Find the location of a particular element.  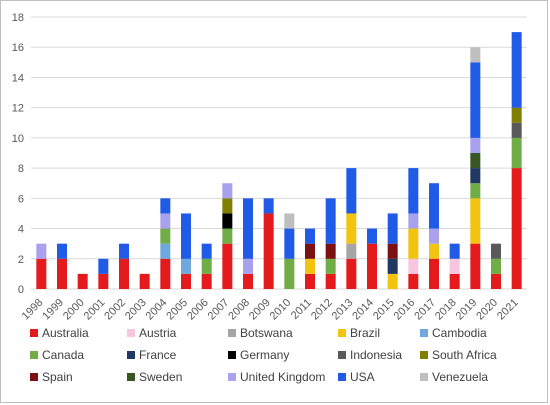

x-tick-label: 2013 is located at coordinates (343, 310).